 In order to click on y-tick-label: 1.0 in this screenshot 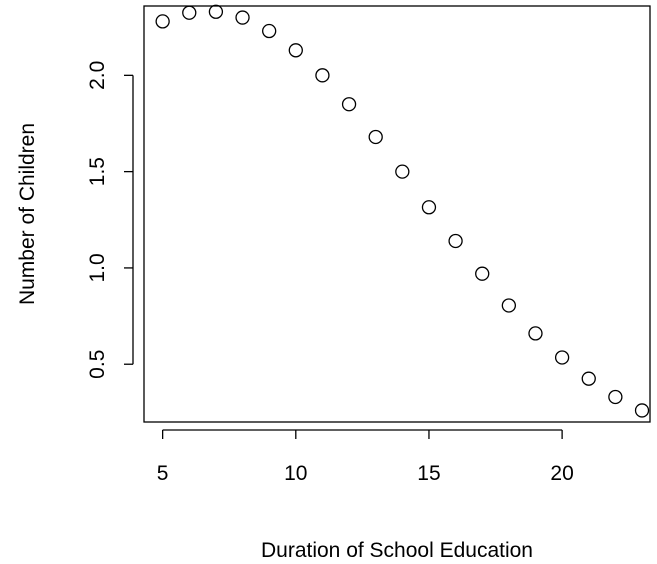, I will do `click(97, 267)`.